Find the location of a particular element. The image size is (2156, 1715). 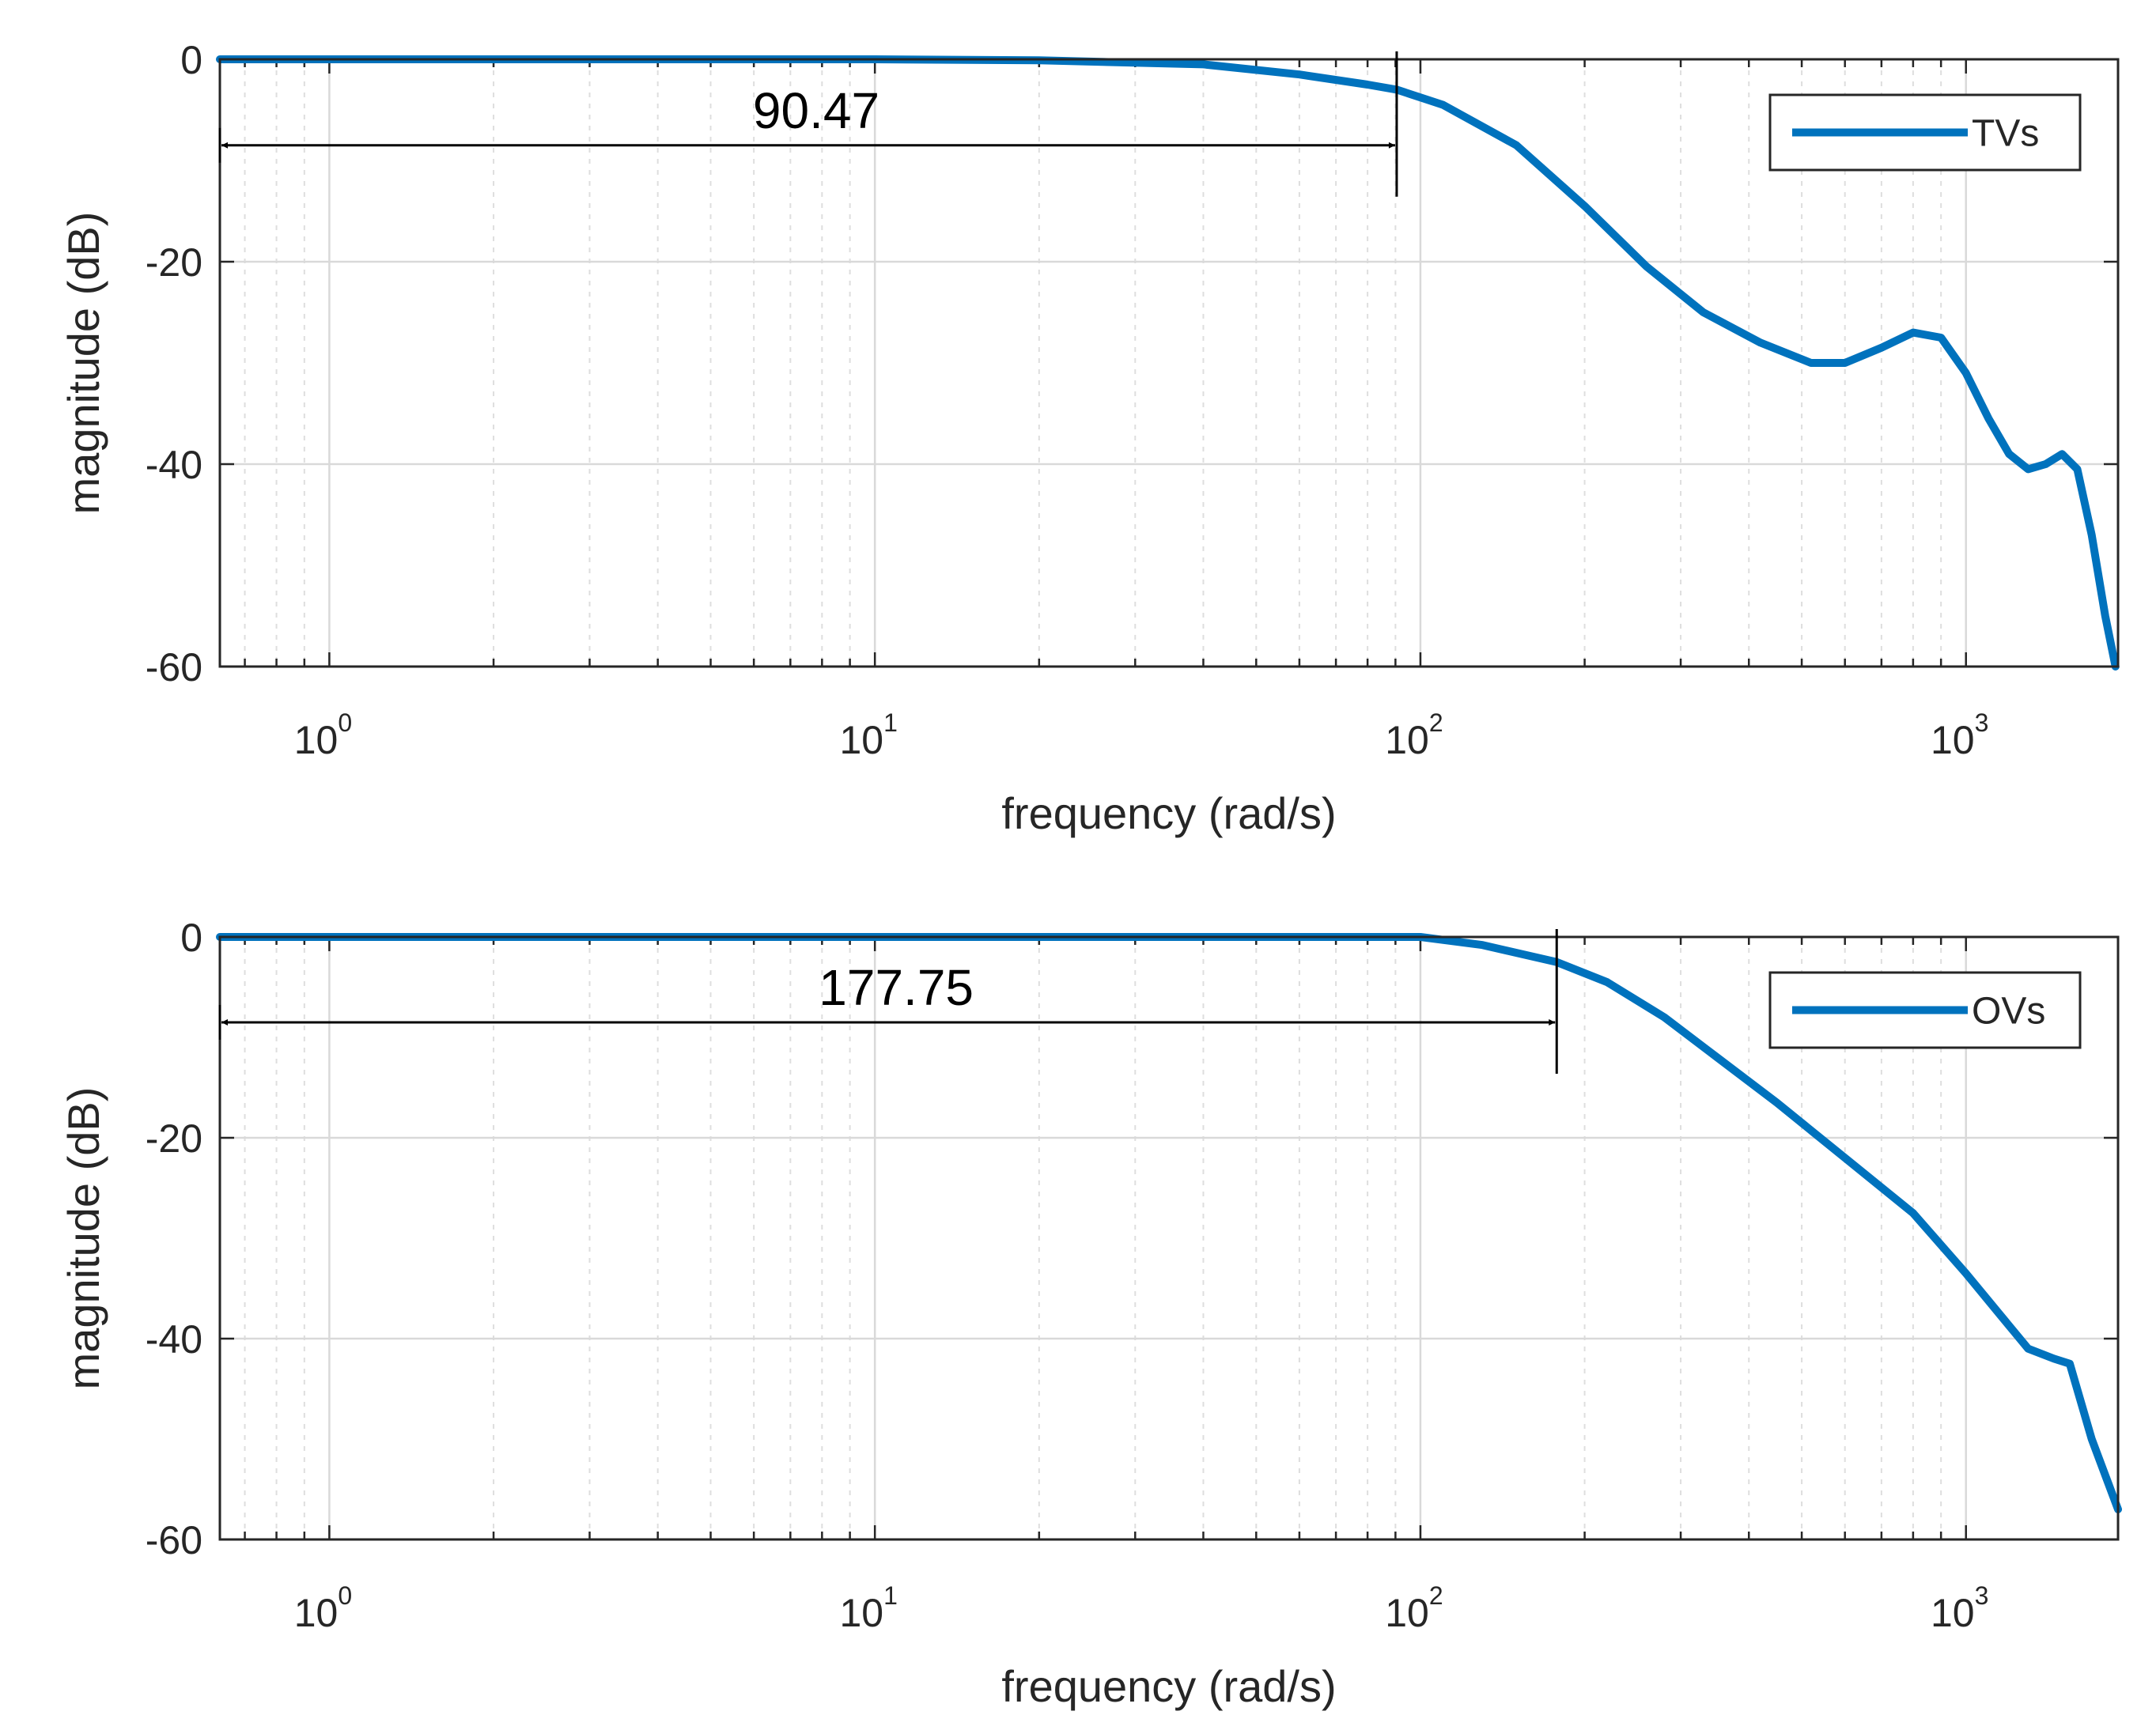

legend-label: TVs is located at coordinates (2005, 134).